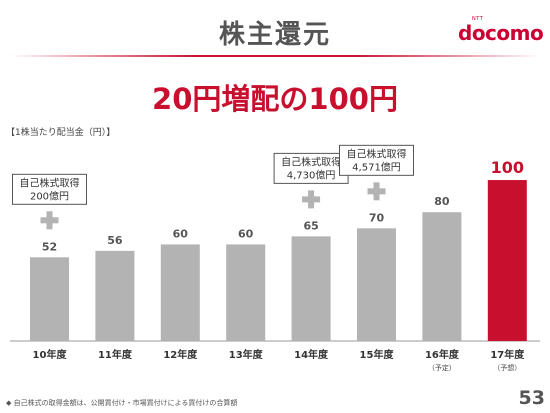 The image size is (550, 413). Describe the element at coordinates (246, 292) in the screenshot. I see `bar-13年度` at that location.